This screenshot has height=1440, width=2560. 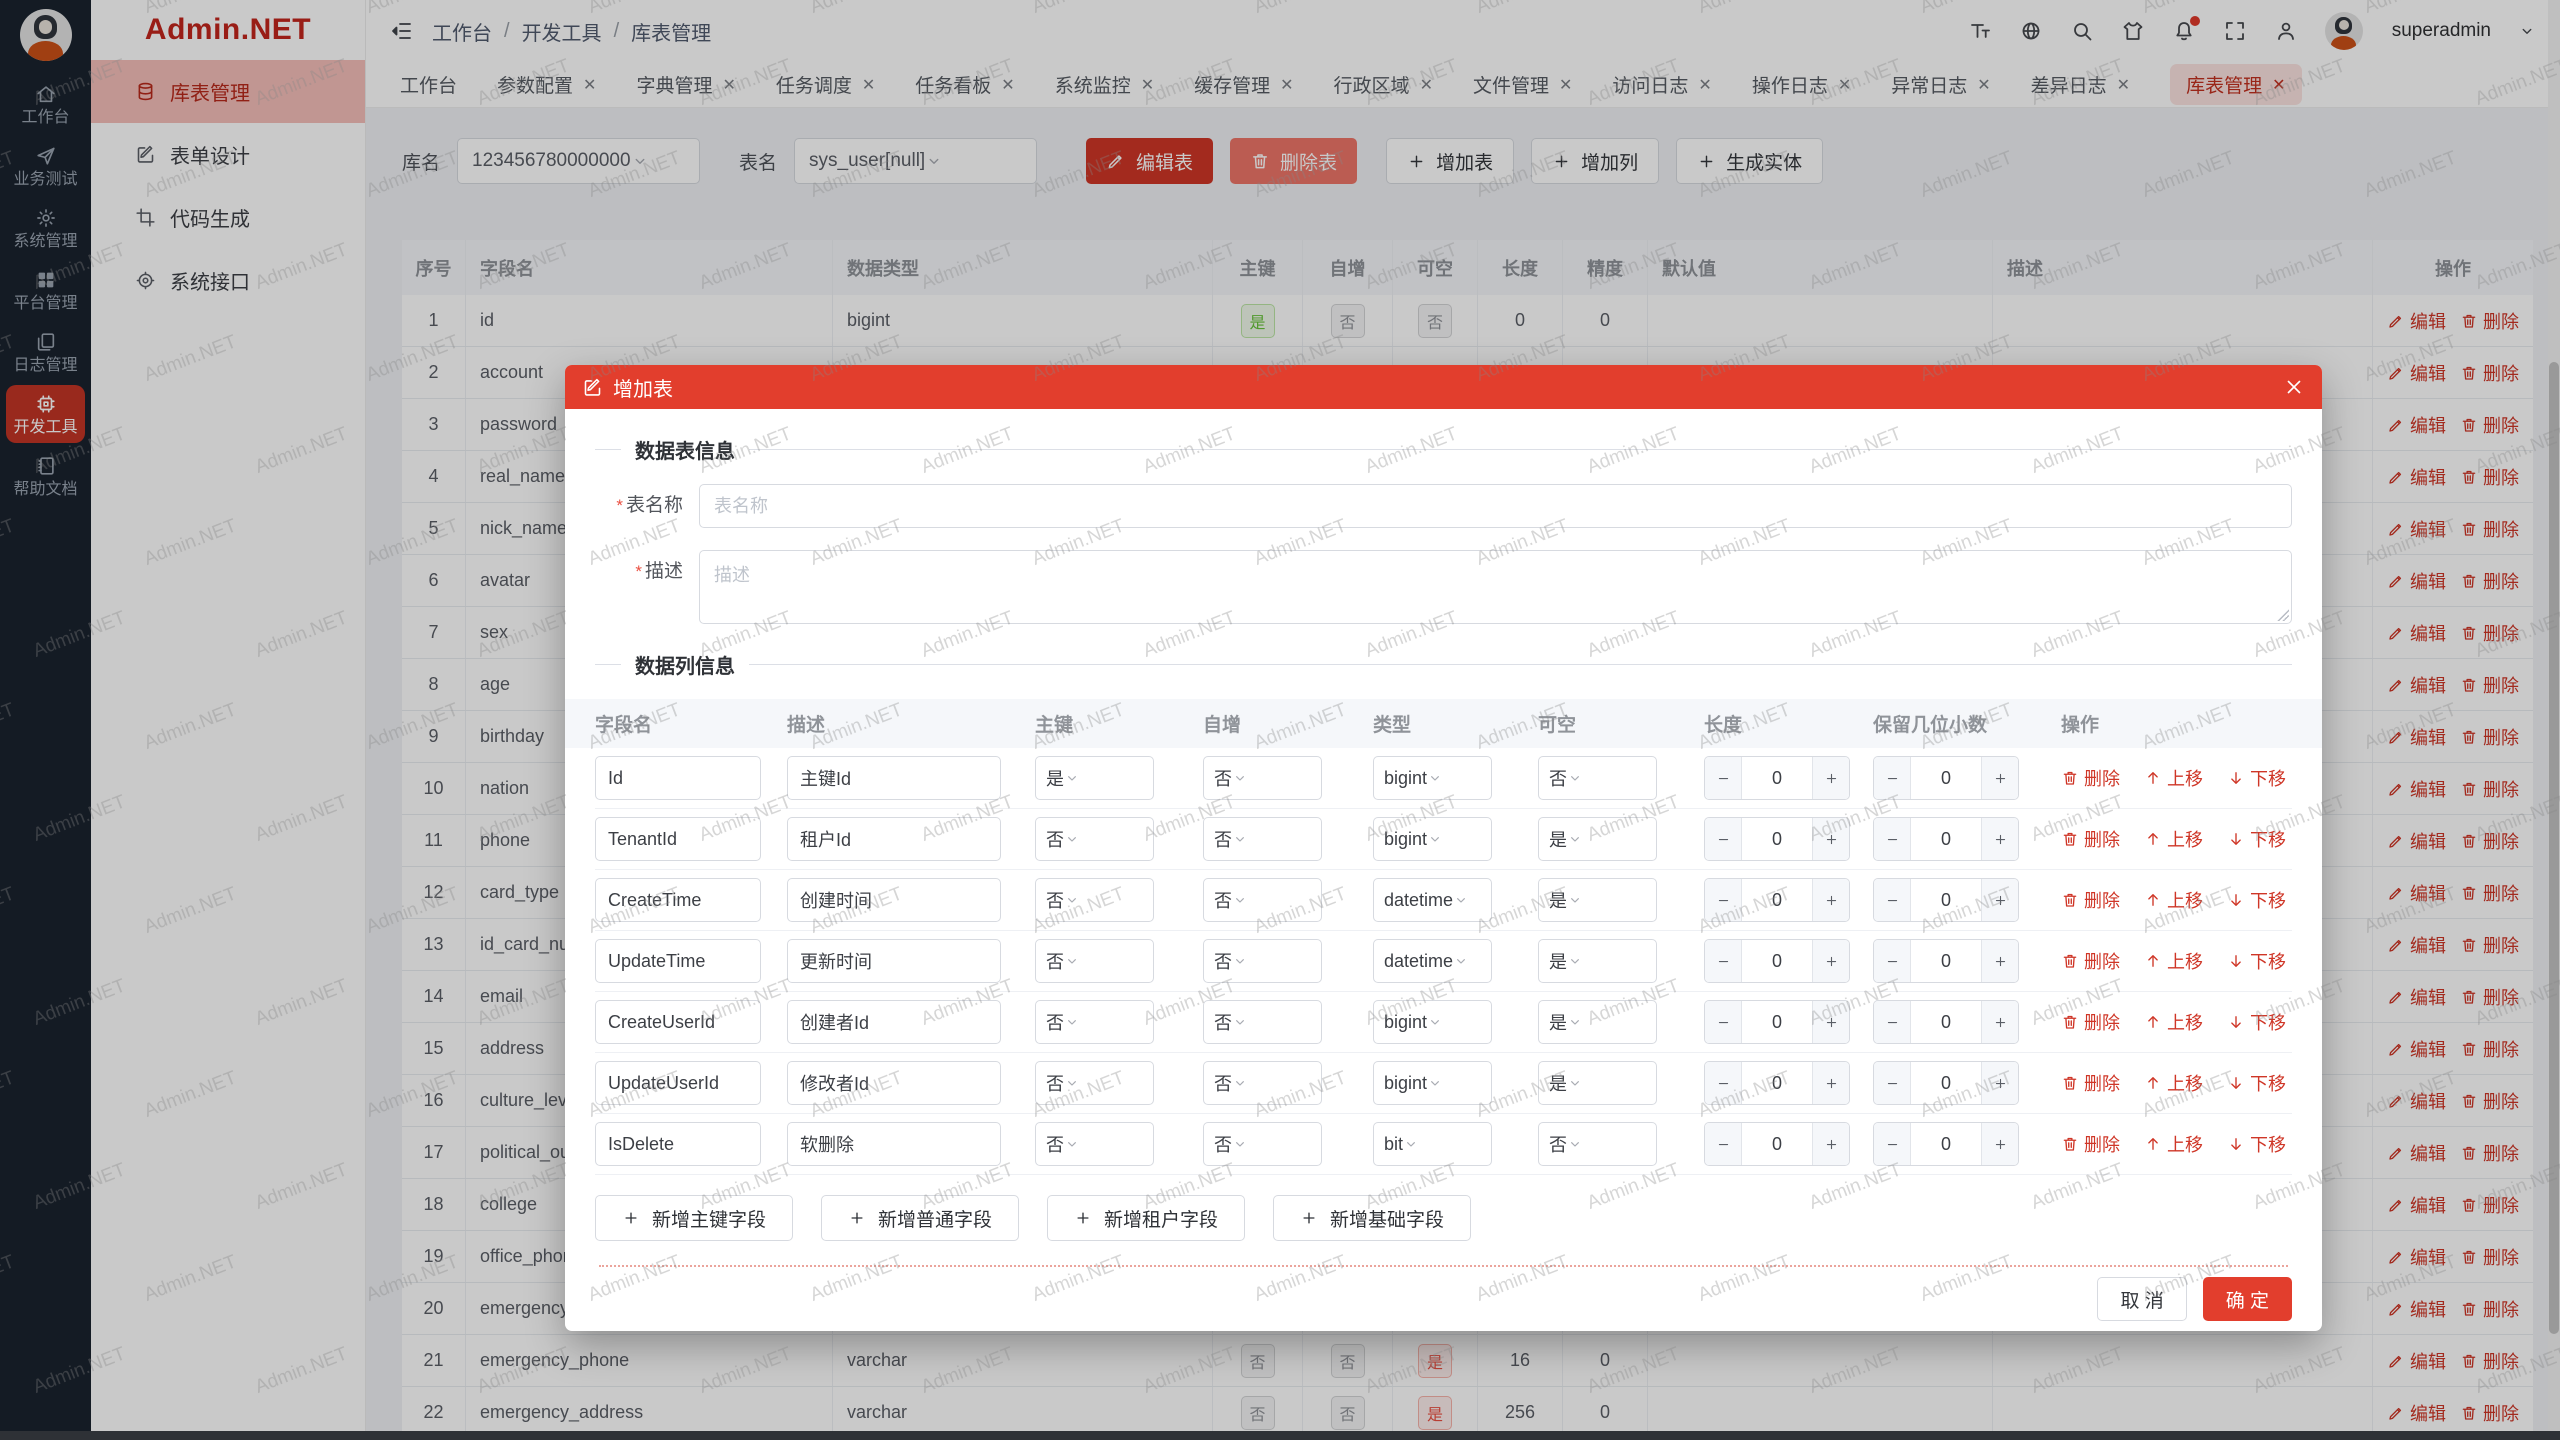 What do you see at coordinates (462, 33) in the screenshot?
I see `breadcrumb-item: 工作台` at bounding box center [462, 33].